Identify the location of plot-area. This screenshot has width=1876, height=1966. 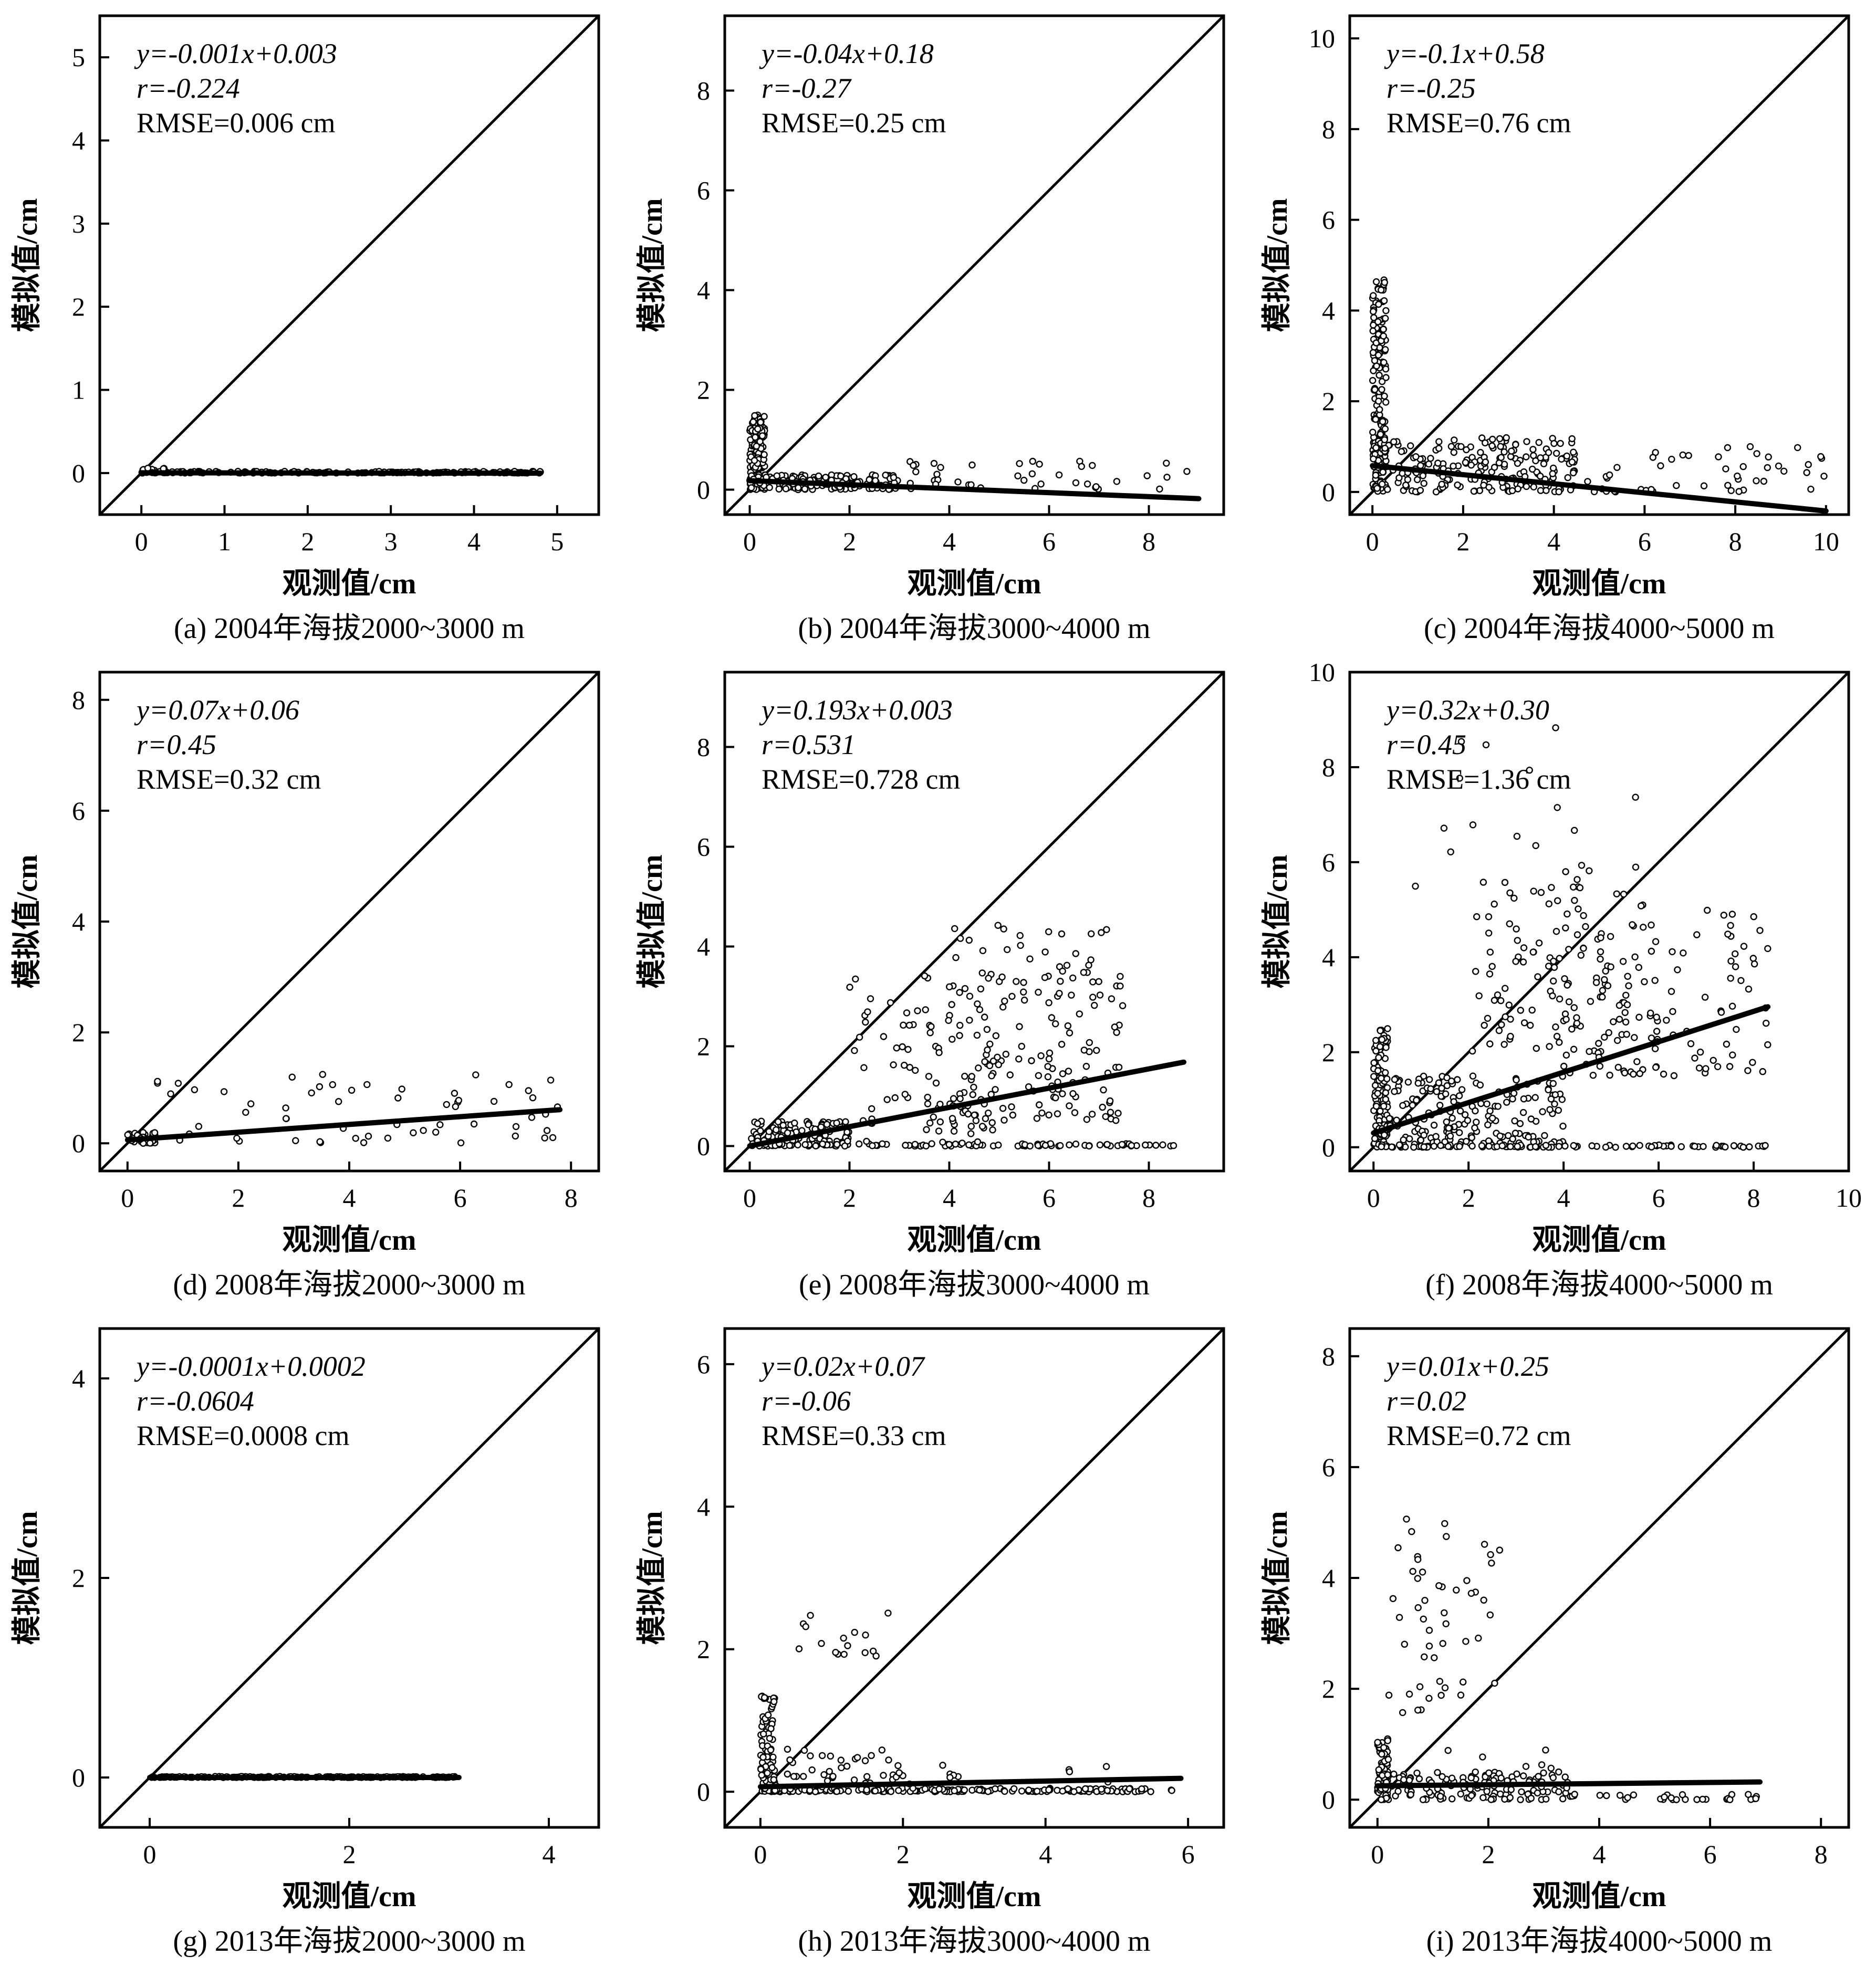
(349, 921).